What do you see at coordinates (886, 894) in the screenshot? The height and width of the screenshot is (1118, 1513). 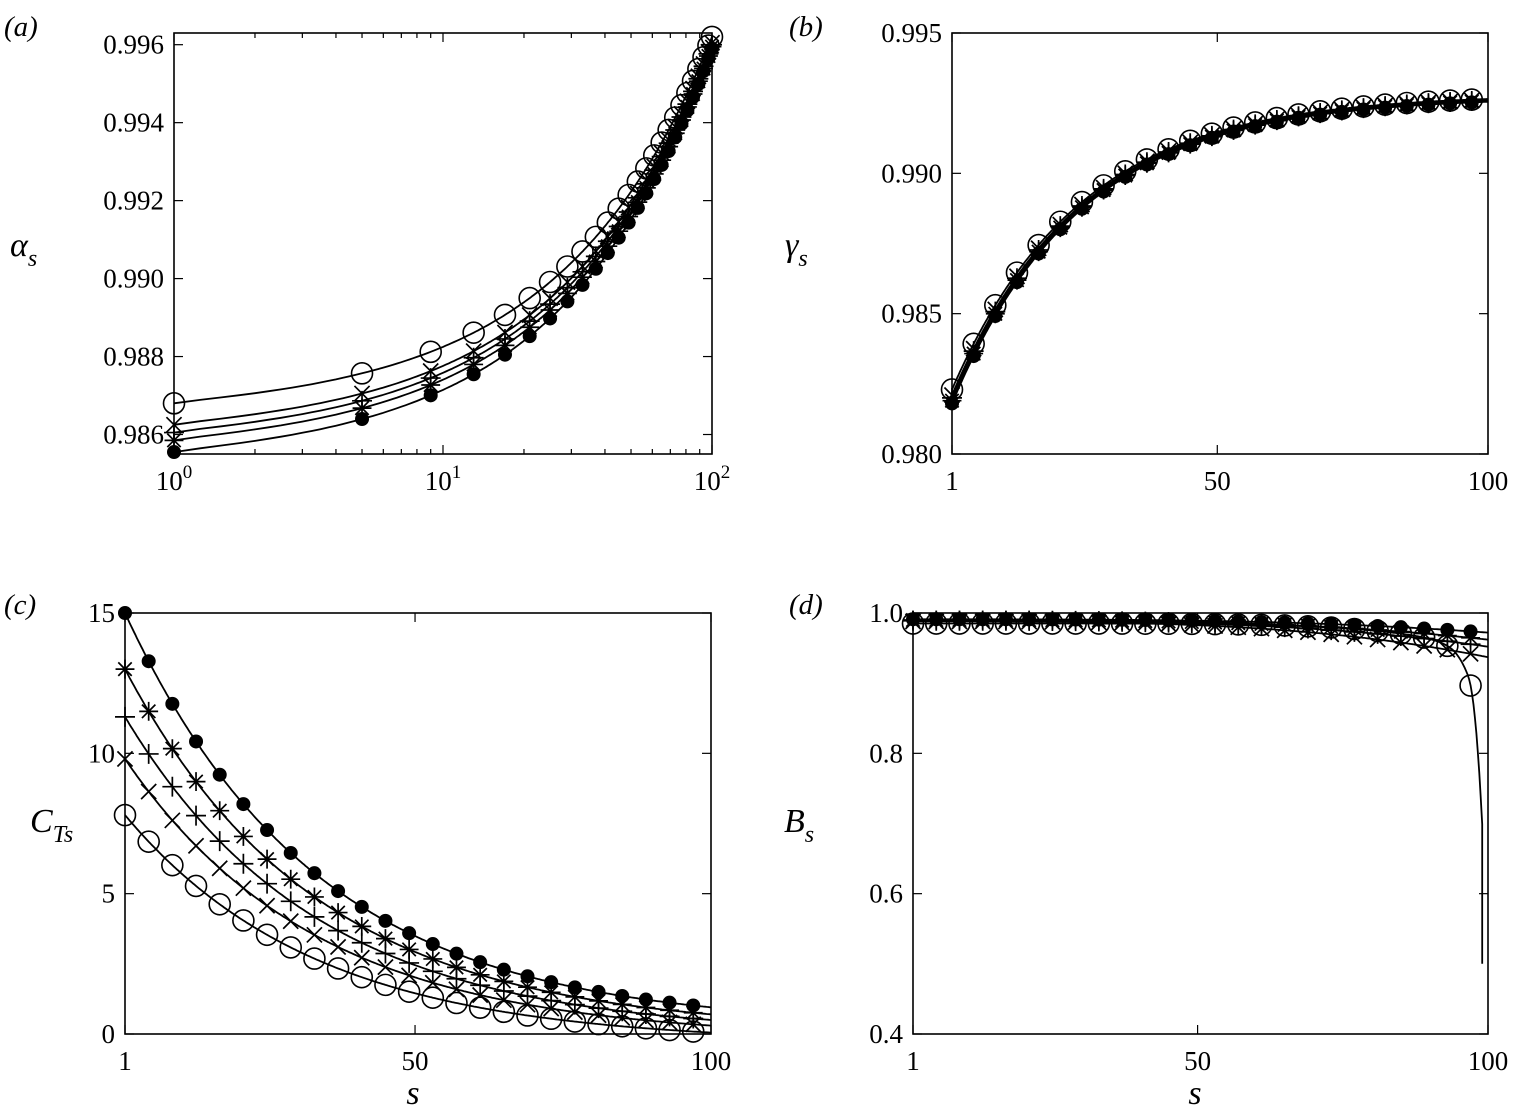 I see `panel-d-ytick-label: 0.6` at bounding box center [886, 894].